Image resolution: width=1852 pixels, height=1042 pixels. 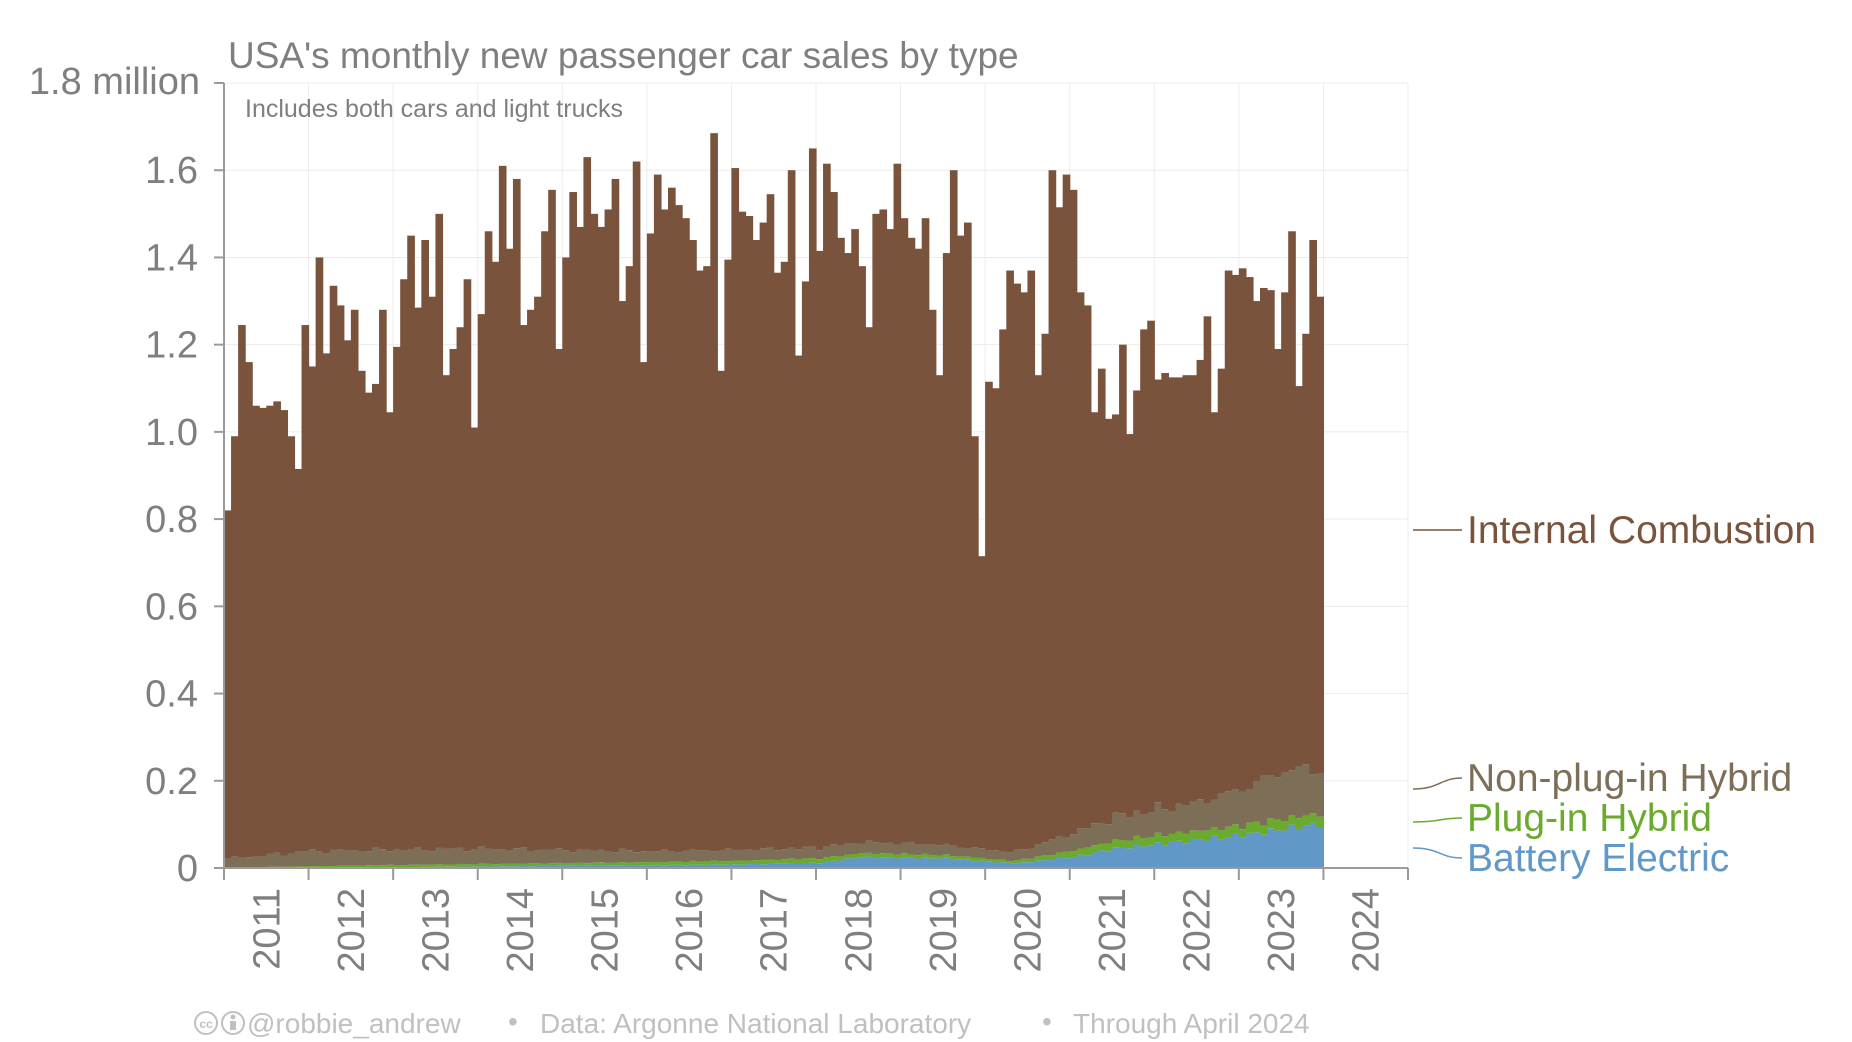 What do you see at coordinates (171, 346) in the screenshot?
I see `y-tick-label: 1.2` at bounding box center [171, 346].